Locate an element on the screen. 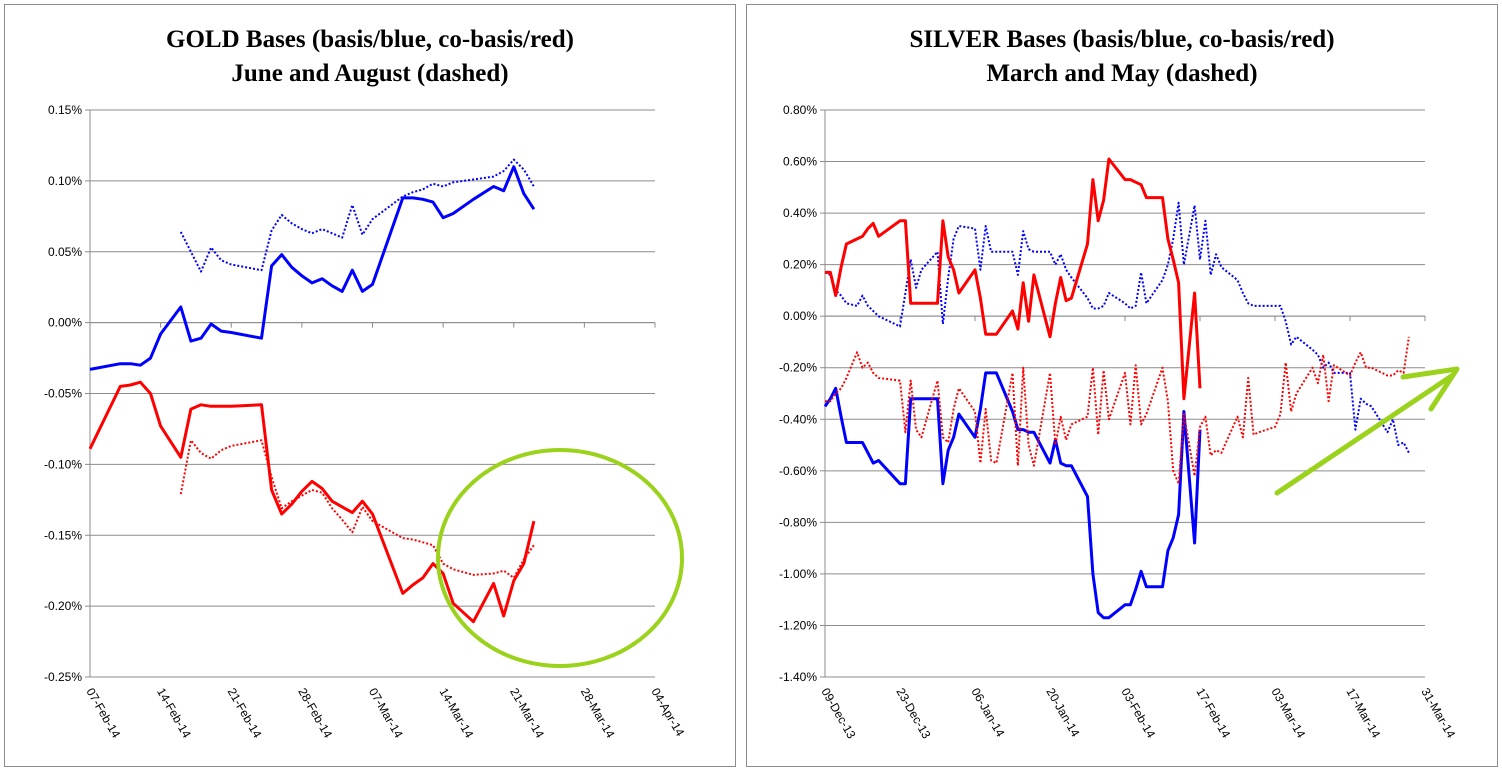 This screenshot has height=775, width=1502. x-tick-label: 03-Mar-14 is located at coordinates (1288, 713).